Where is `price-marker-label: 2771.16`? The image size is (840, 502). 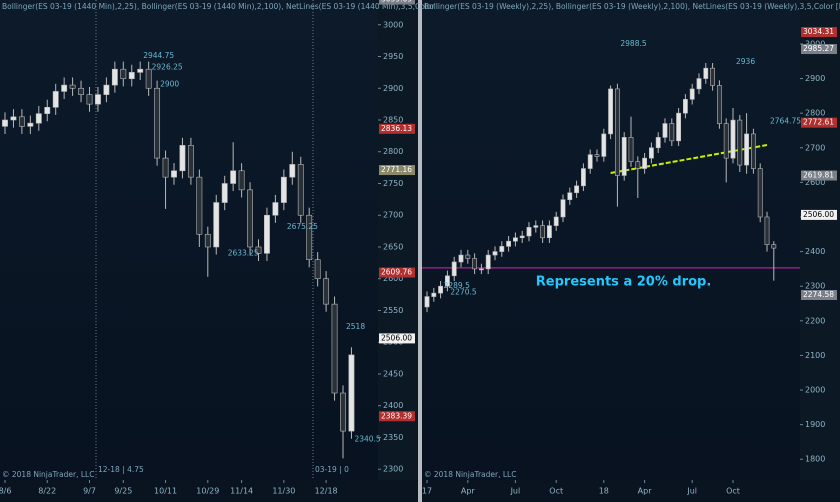 price-marker-label: 2771.16 is located at coordinates (396, 169).